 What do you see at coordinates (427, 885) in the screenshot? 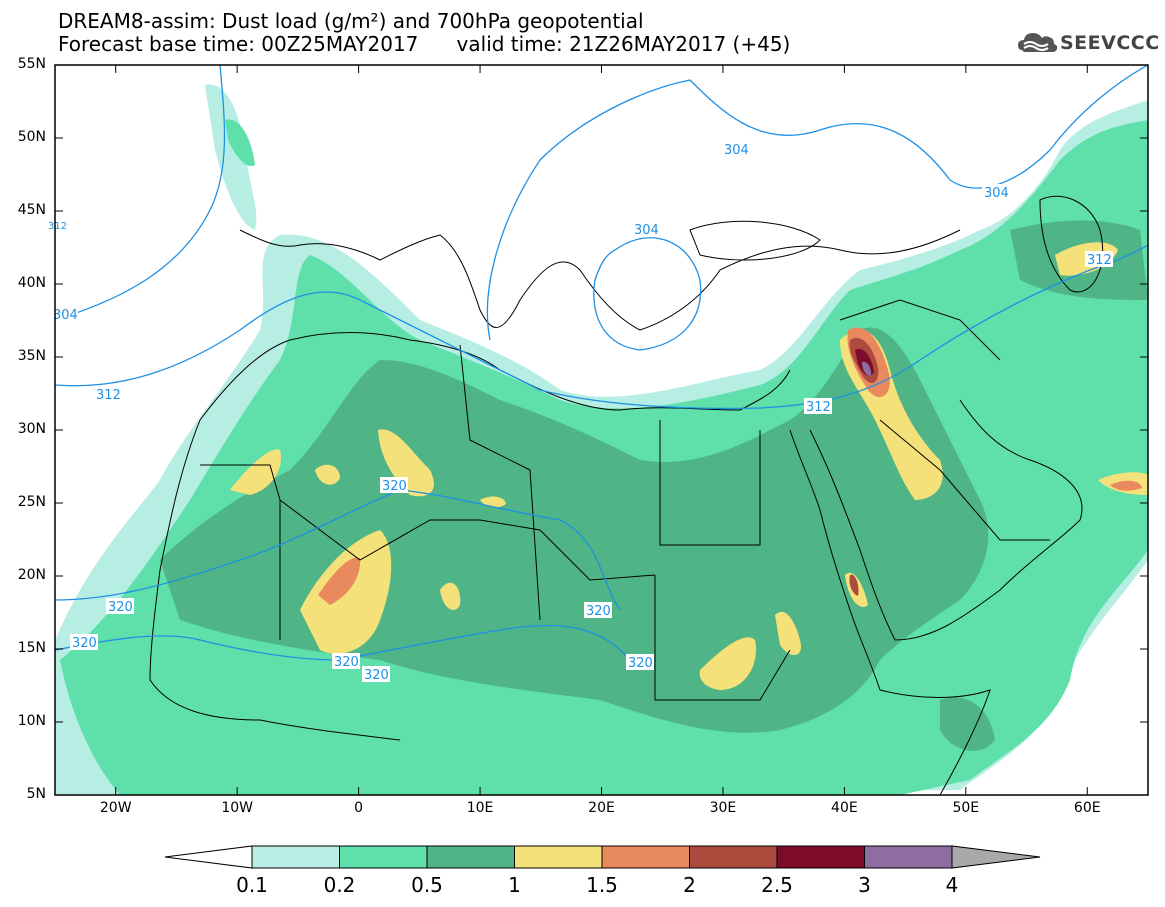
I see `colorbar-level-label: 0.5` at bounding box center [427, 885].